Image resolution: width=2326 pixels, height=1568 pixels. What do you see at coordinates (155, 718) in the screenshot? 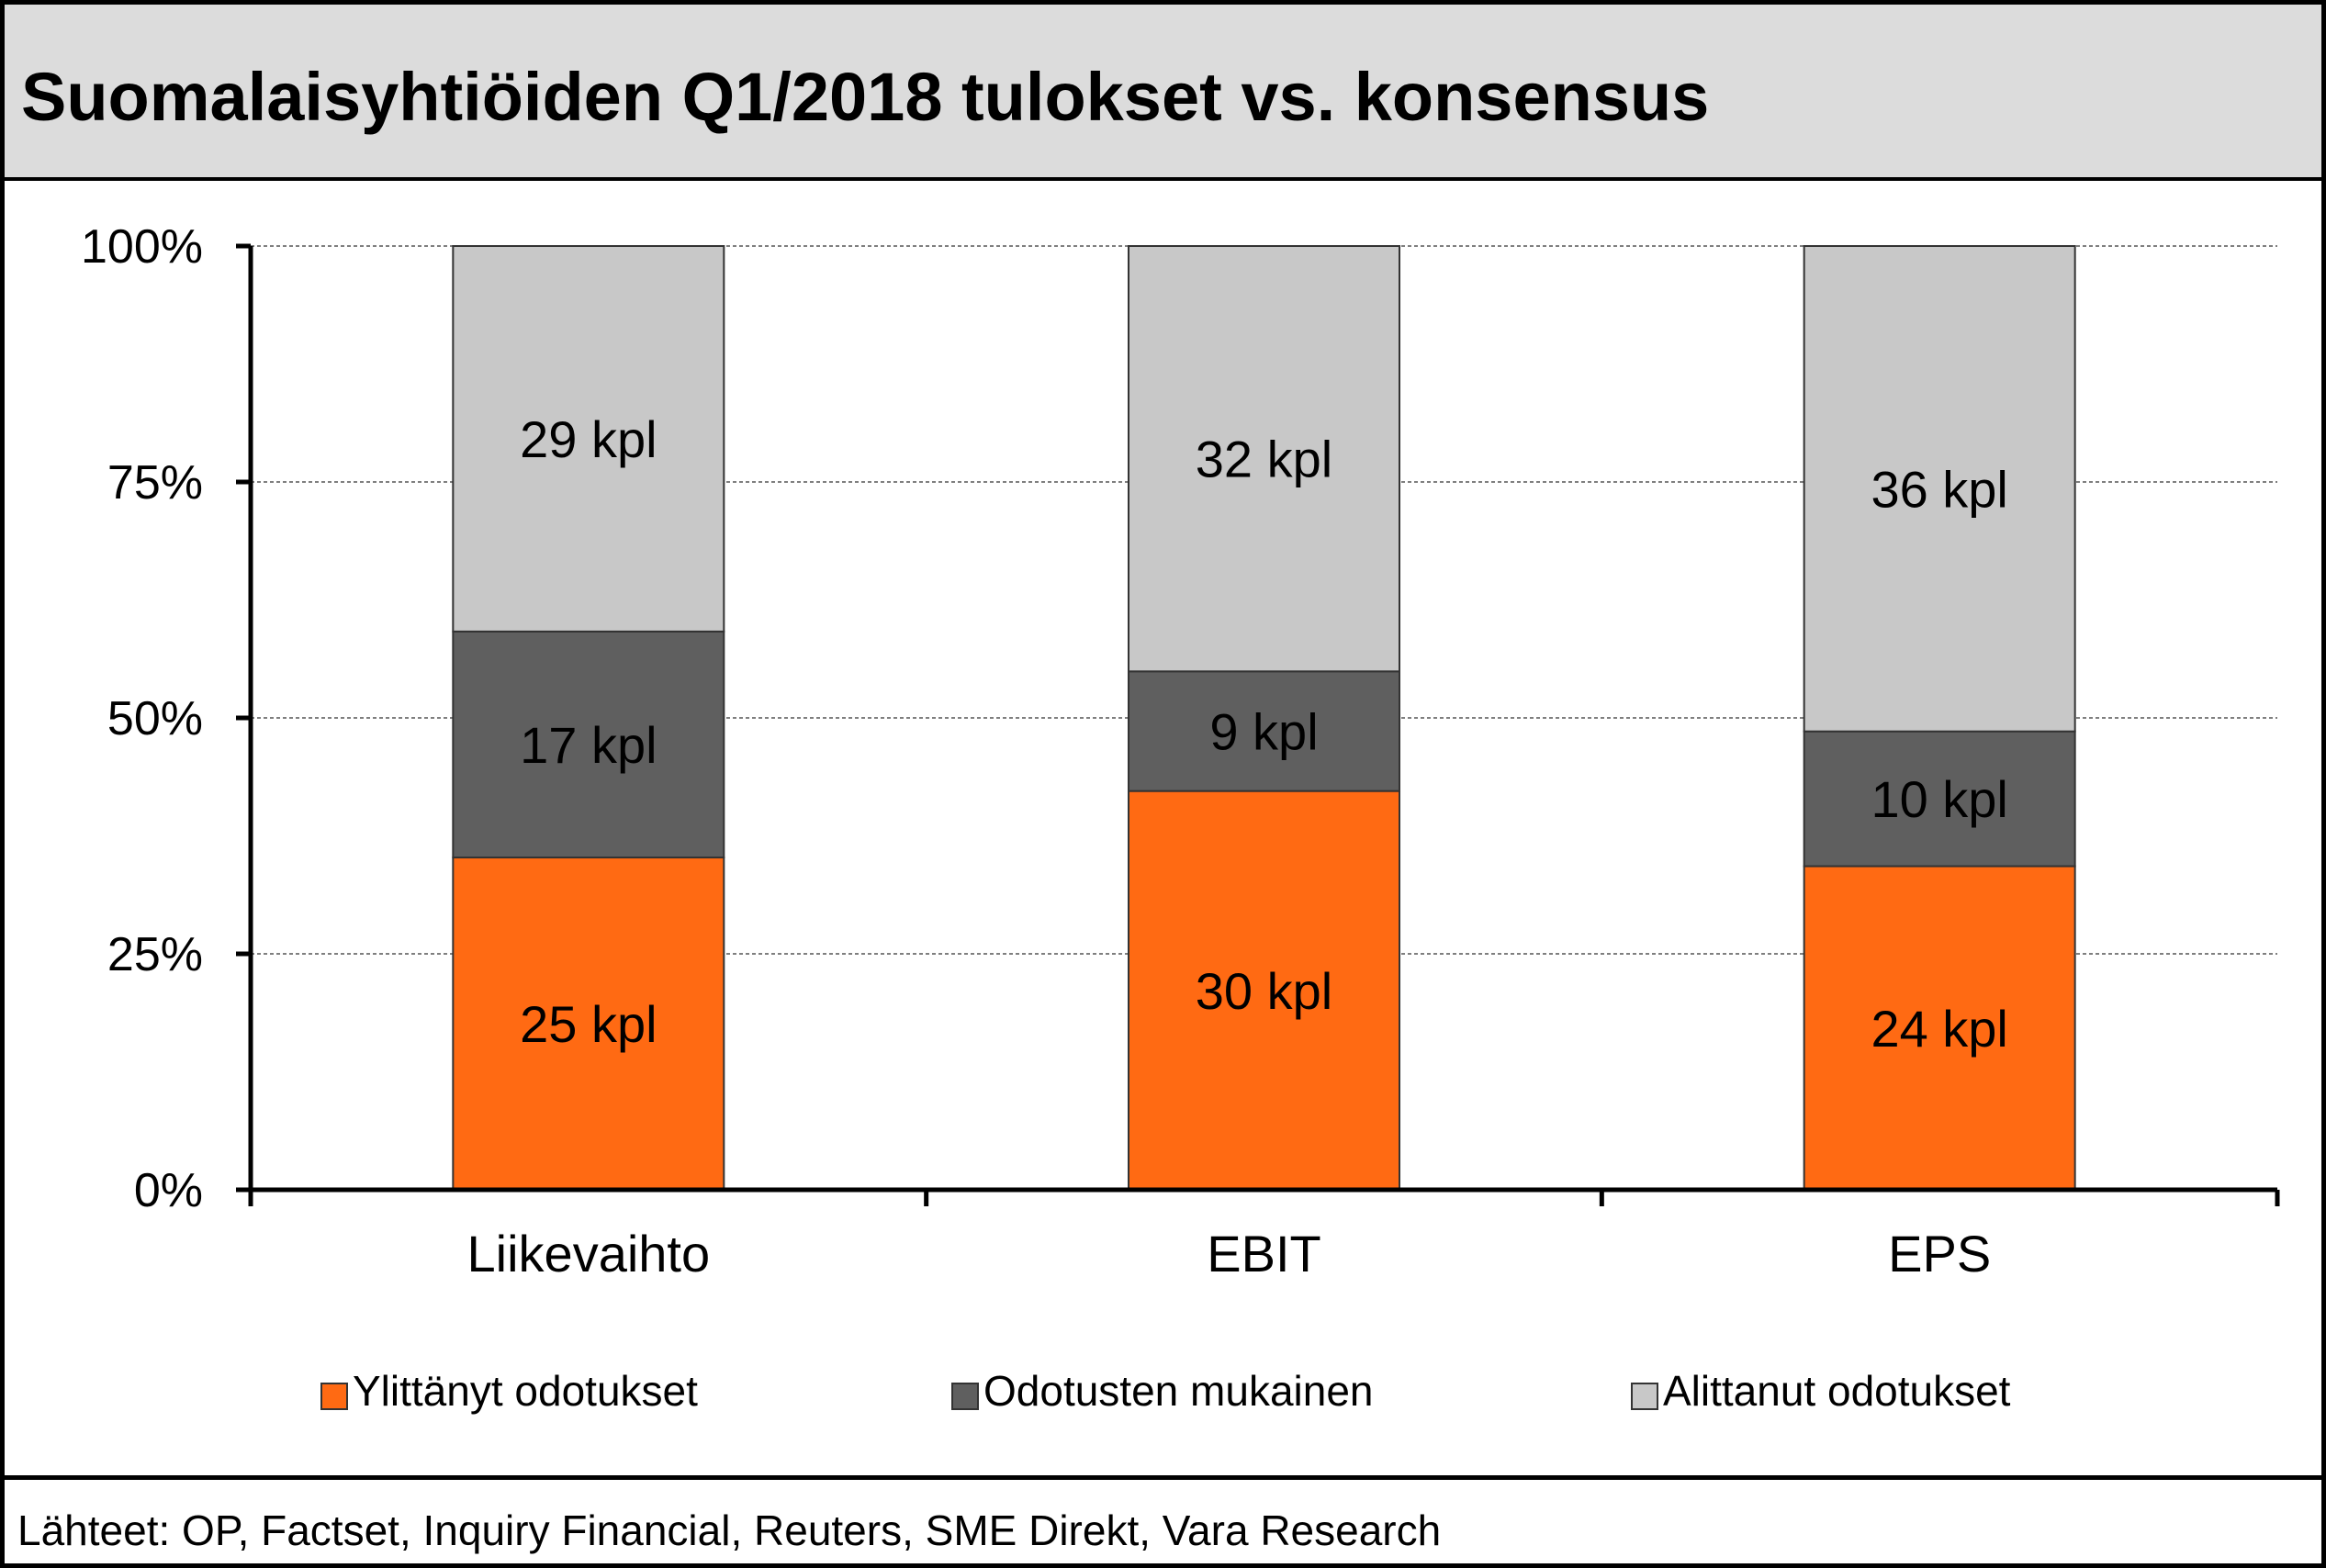
I see `y-tick-label: 50%` at bounding box center [155, 718].